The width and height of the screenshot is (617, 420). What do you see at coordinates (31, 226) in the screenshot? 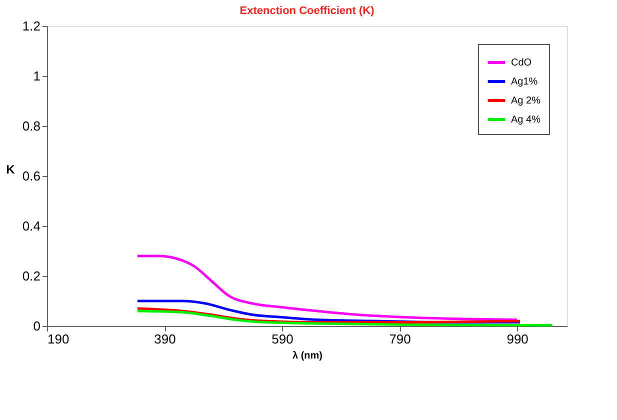
I see `y-tick-label: 0.4` at bounding box center [31, 226].